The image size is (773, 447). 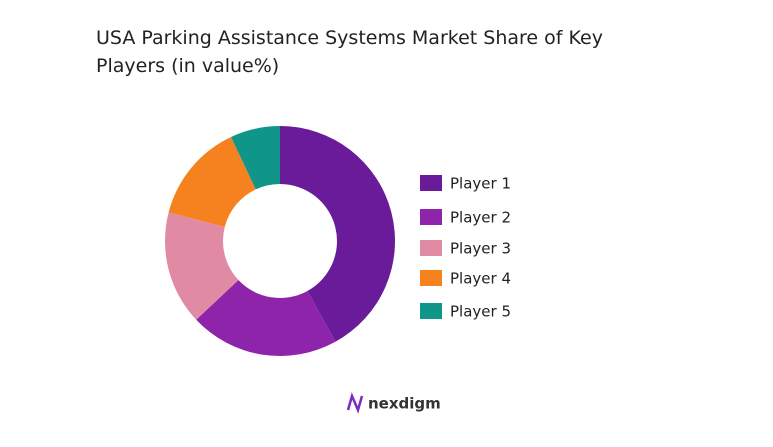 What do you see at coordinates (404, 404) in the screenshot?
I see `brand: nexdigm` at bounding box center [404, 404].